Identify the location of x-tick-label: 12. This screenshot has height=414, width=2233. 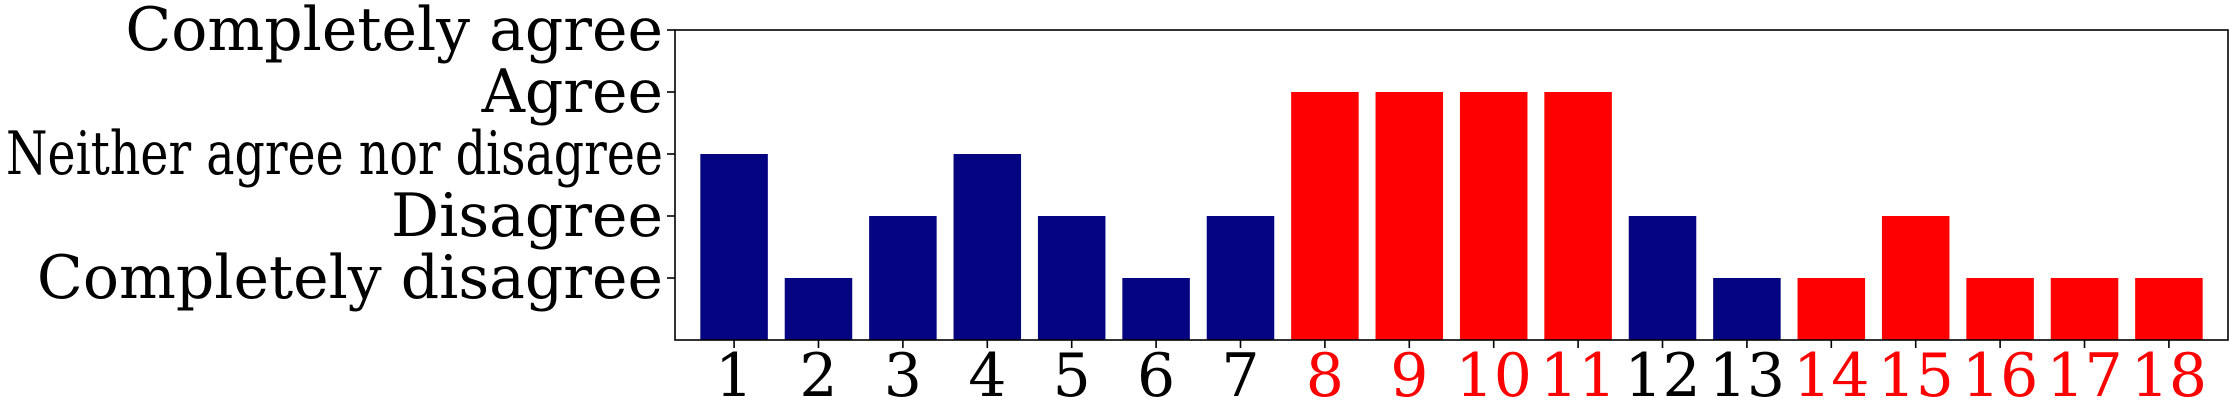
(1662, 376).